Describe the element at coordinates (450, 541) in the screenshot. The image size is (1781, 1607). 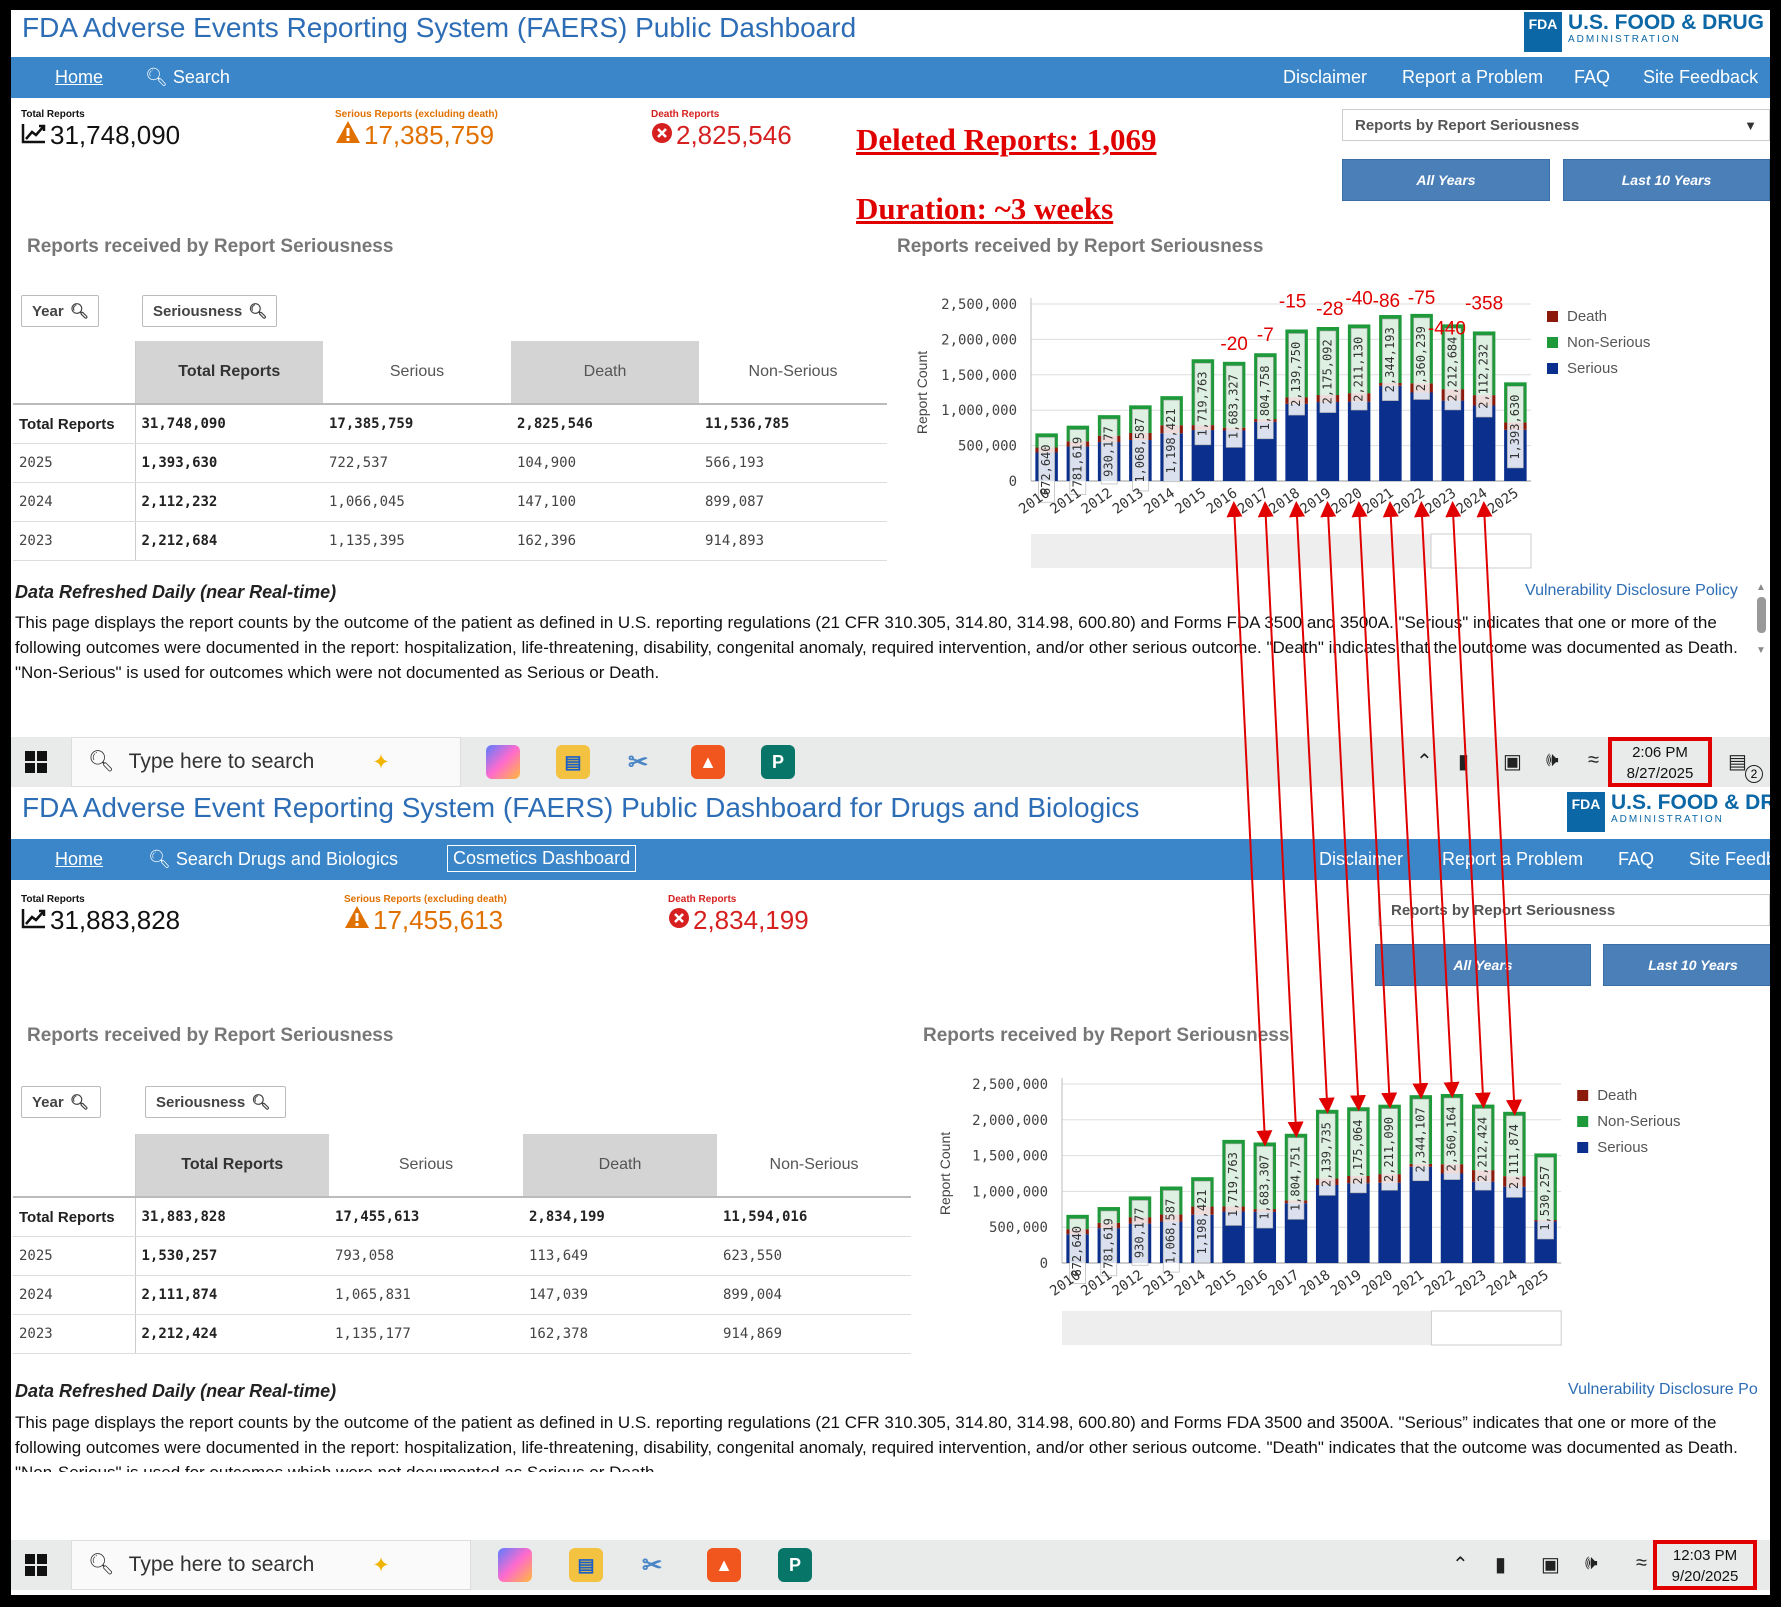
I see `table-row: 2023 2,212,684 1,135,395 162,396 914,893` at that location.